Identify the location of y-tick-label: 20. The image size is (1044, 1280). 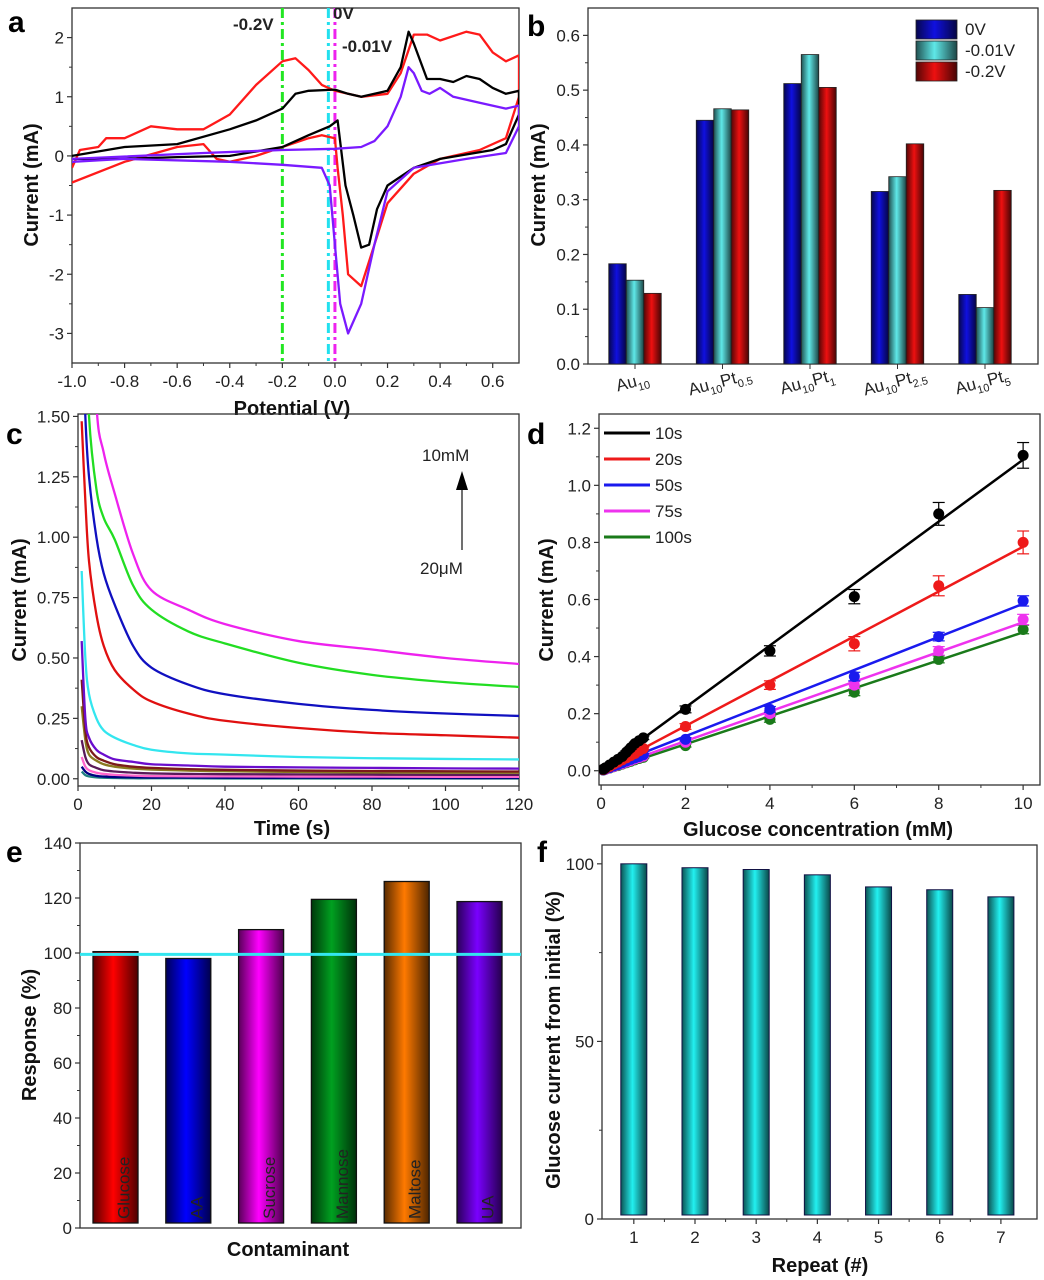
(62, 1173).